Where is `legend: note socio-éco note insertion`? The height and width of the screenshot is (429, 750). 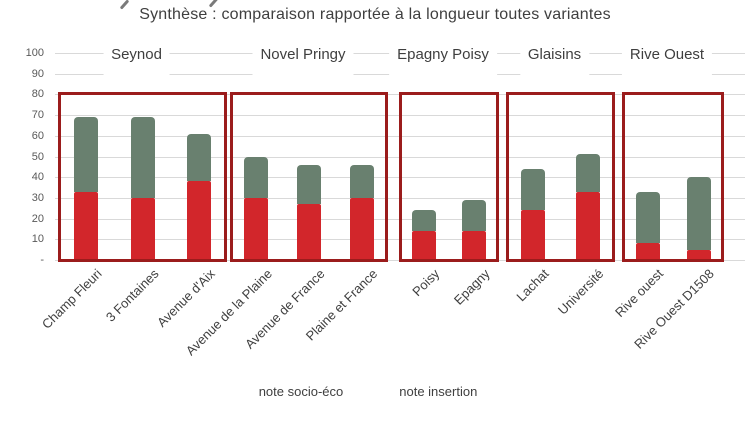 legend: note socio-éco note insertion is located at coordinates (367, 391).